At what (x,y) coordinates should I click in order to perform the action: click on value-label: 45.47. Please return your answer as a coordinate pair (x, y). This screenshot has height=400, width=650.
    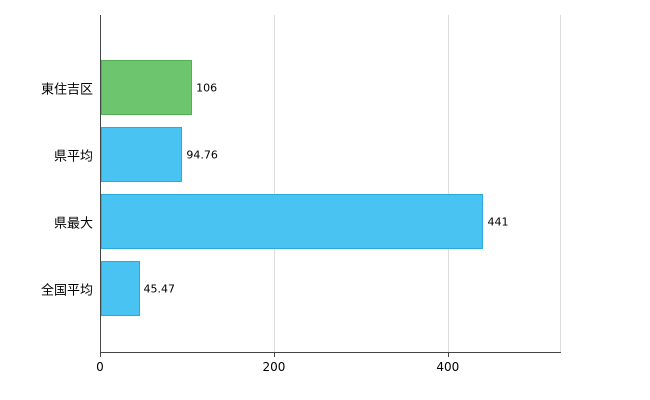
    Looking at the image, I should click on (159, 288).